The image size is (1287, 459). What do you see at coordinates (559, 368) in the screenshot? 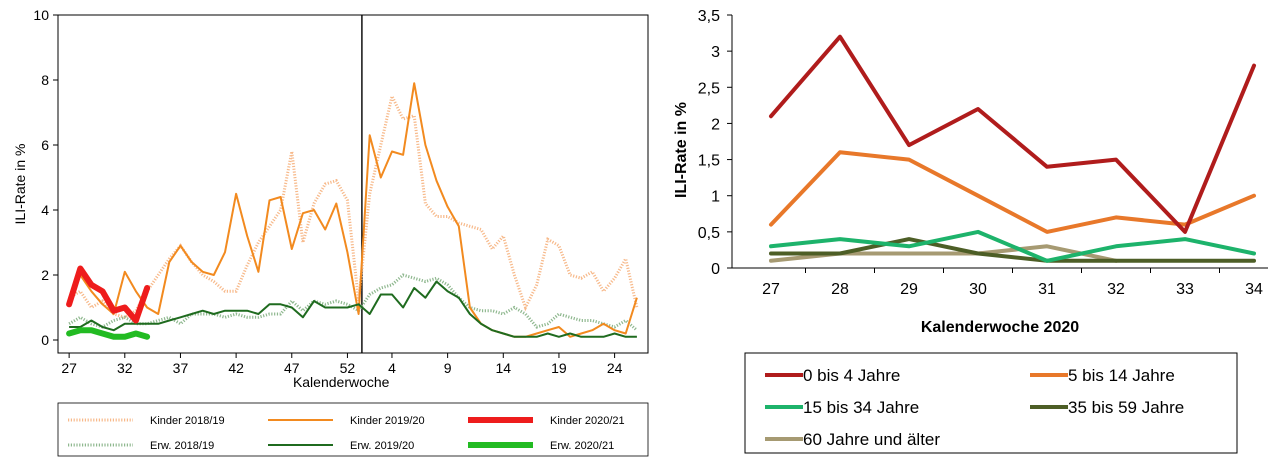
I see `left-x-tick-label: 19` at bounding box center [559, 368].